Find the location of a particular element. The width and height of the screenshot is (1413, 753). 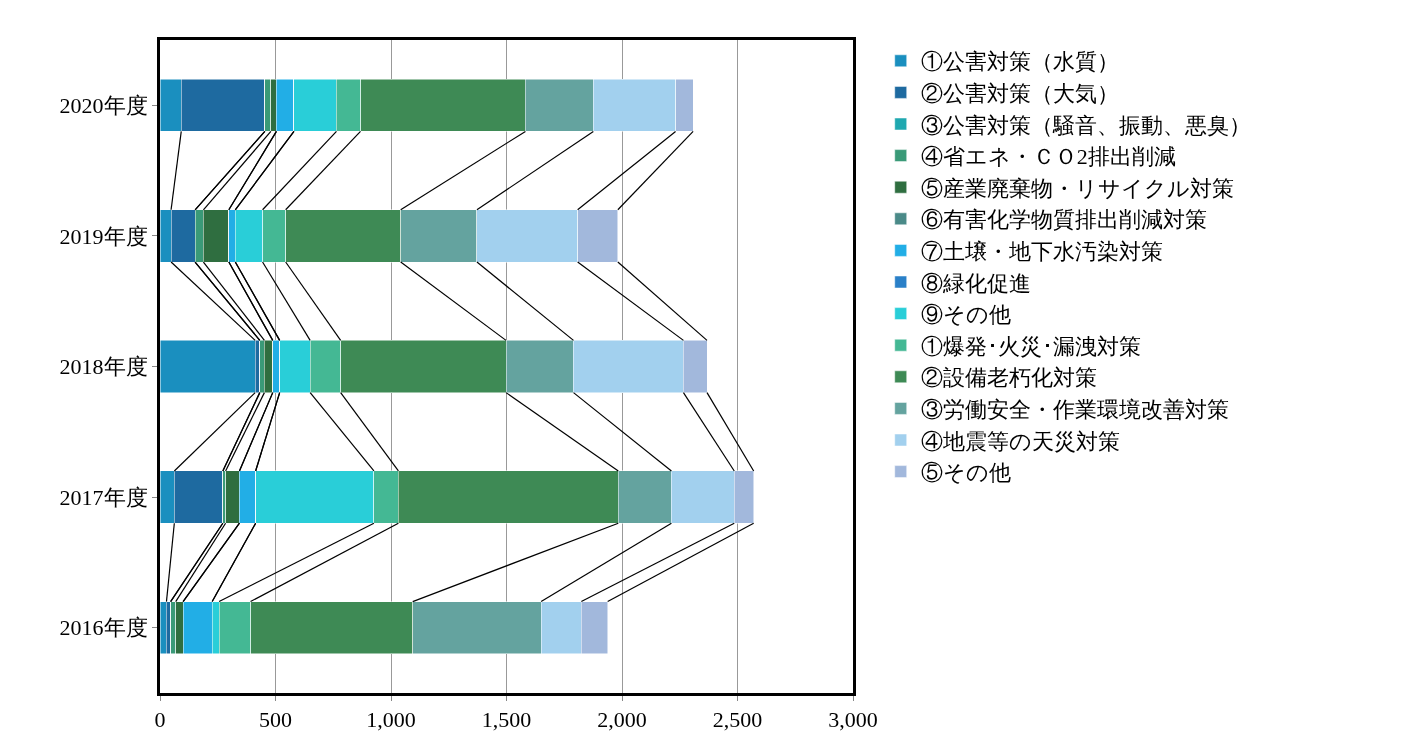

legend-label: ④地震等の天災対策 is located at coordinates (1020, 441).